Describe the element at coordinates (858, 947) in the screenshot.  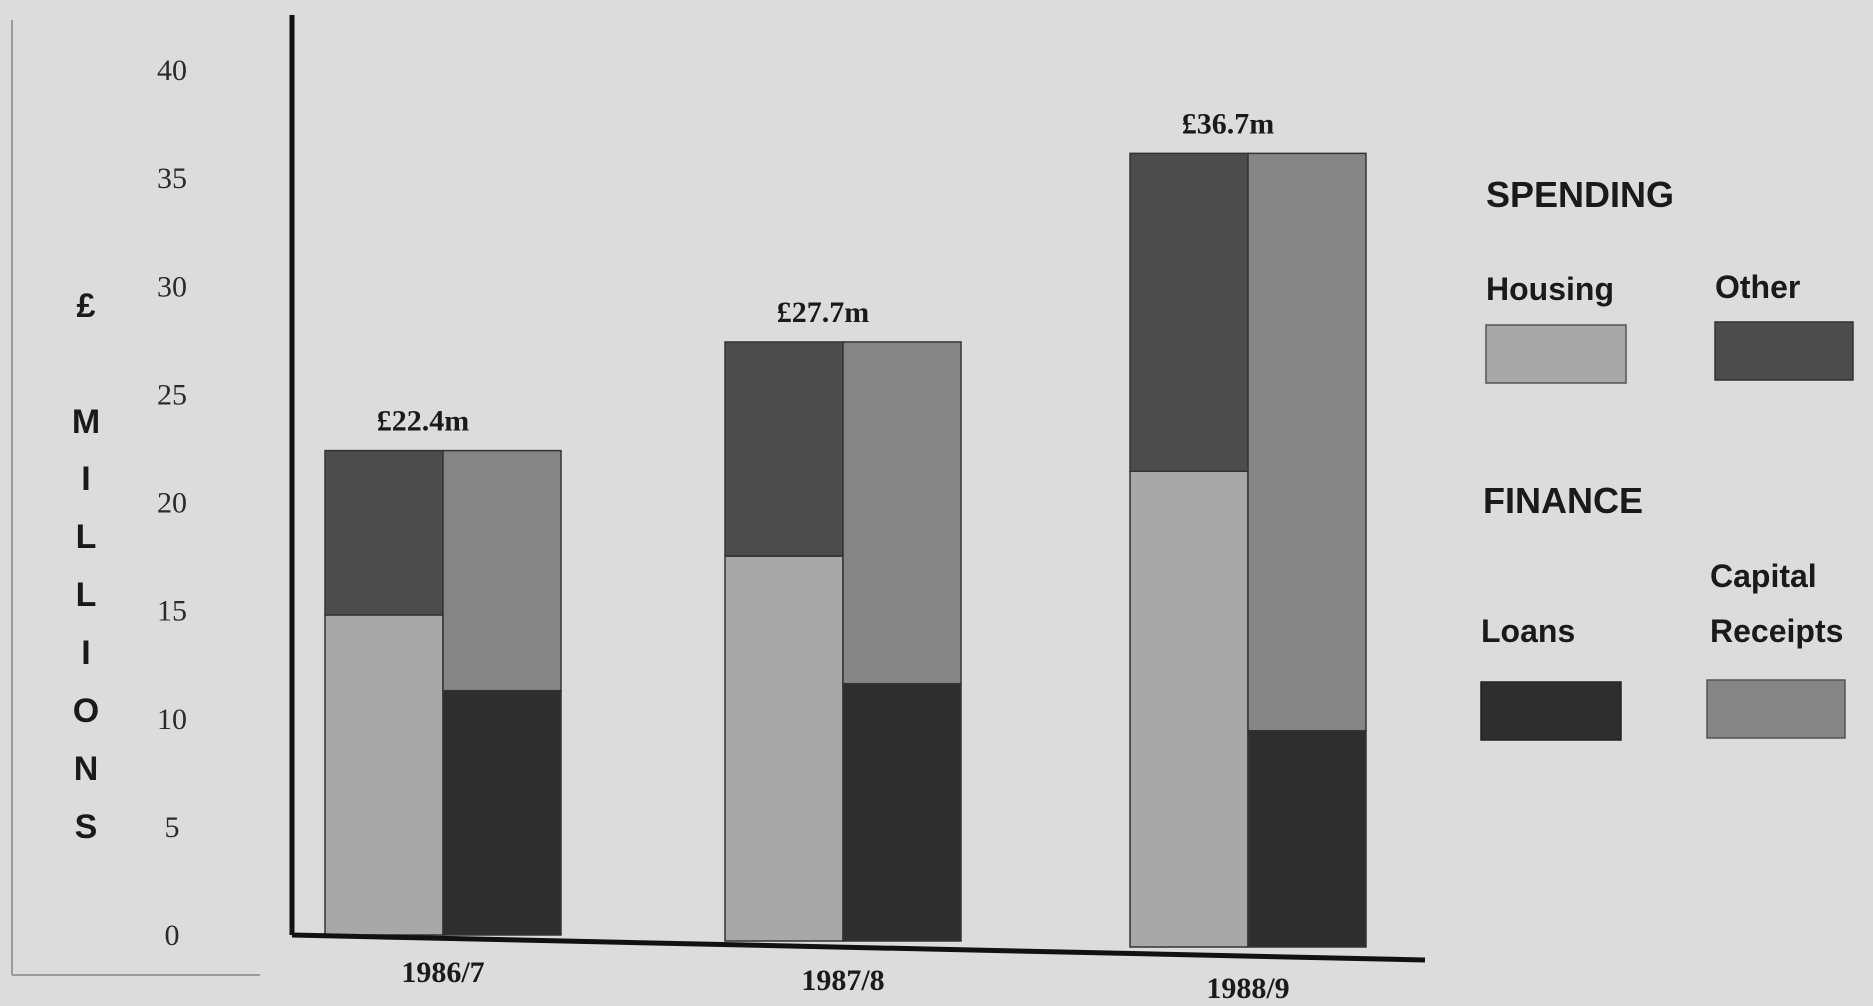
I see `x-axis-line` at that location.